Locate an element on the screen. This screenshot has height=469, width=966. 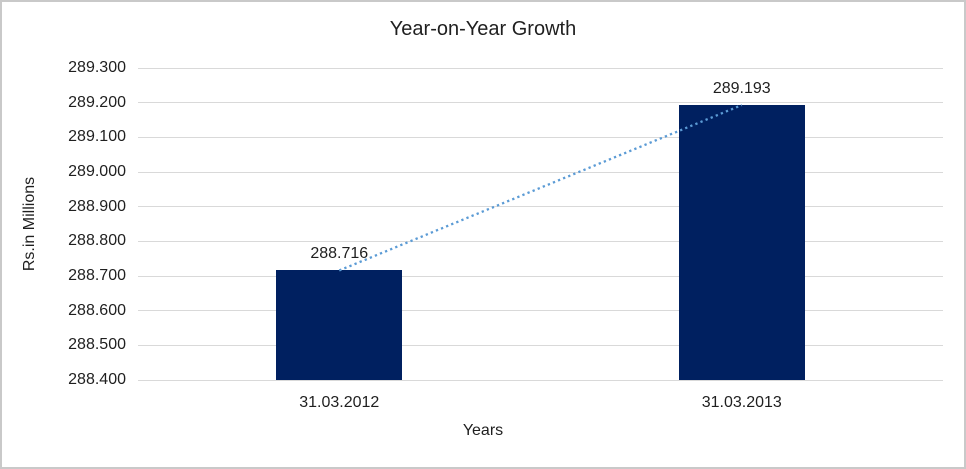
y-axis-title: Rs.in Millions is located at coordinates (29, 224).